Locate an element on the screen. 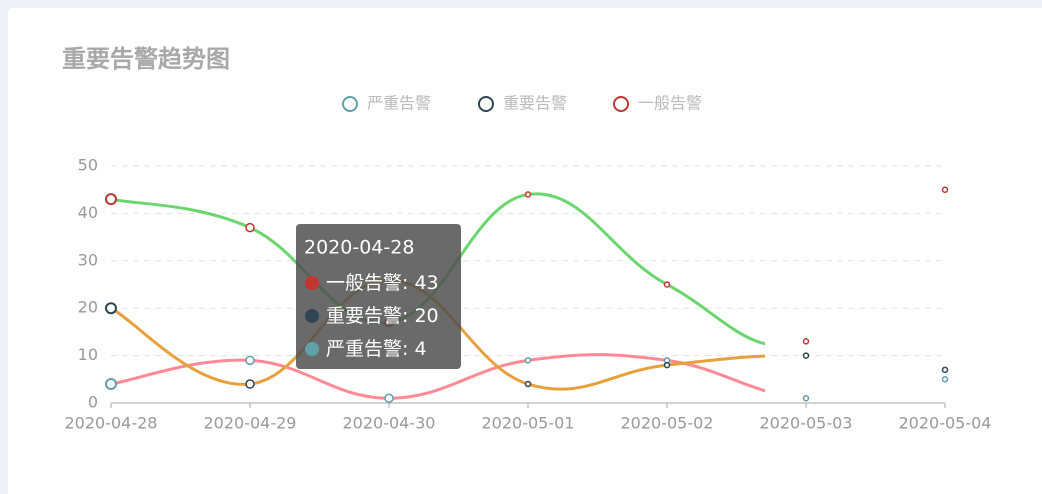  tooltip-entry: 重要告警: 20 is located at coordinates (382, 316).